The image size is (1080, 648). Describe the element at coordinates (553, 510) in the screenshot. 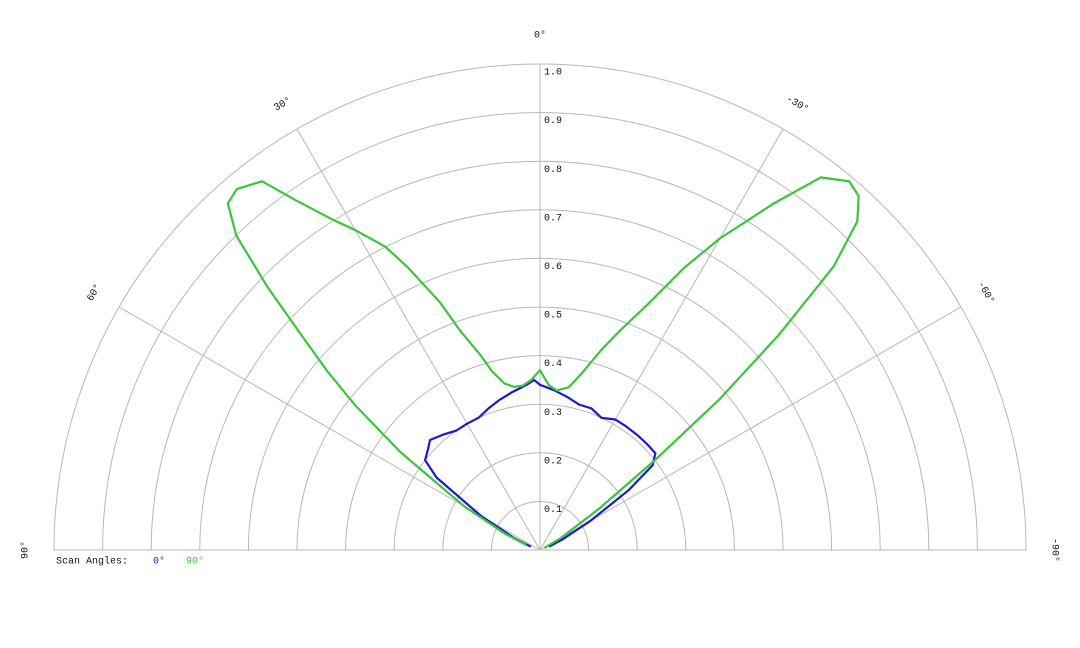

I see `r-tick-label: 0.1` at that location.